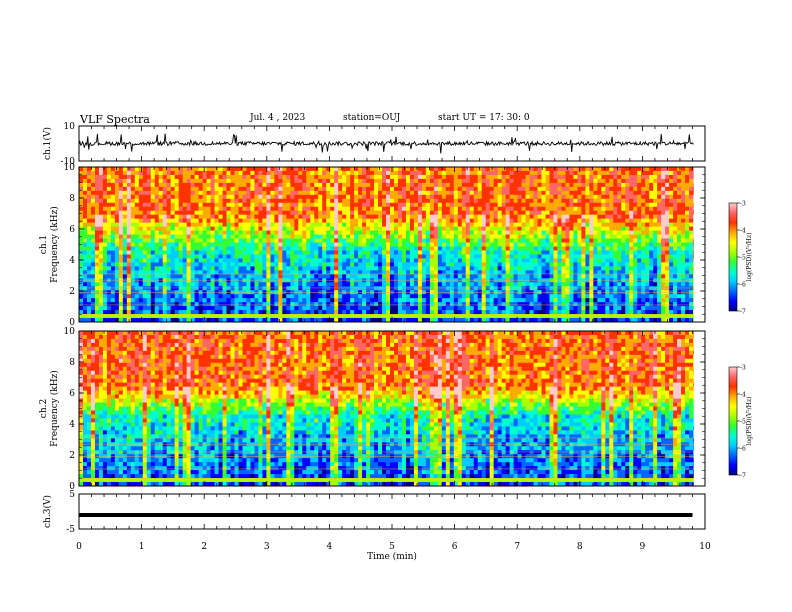 The width and height of the screenshot is (792, 612). I want to click on ch1-spec-ytick-label: 4, so click(72, 261).